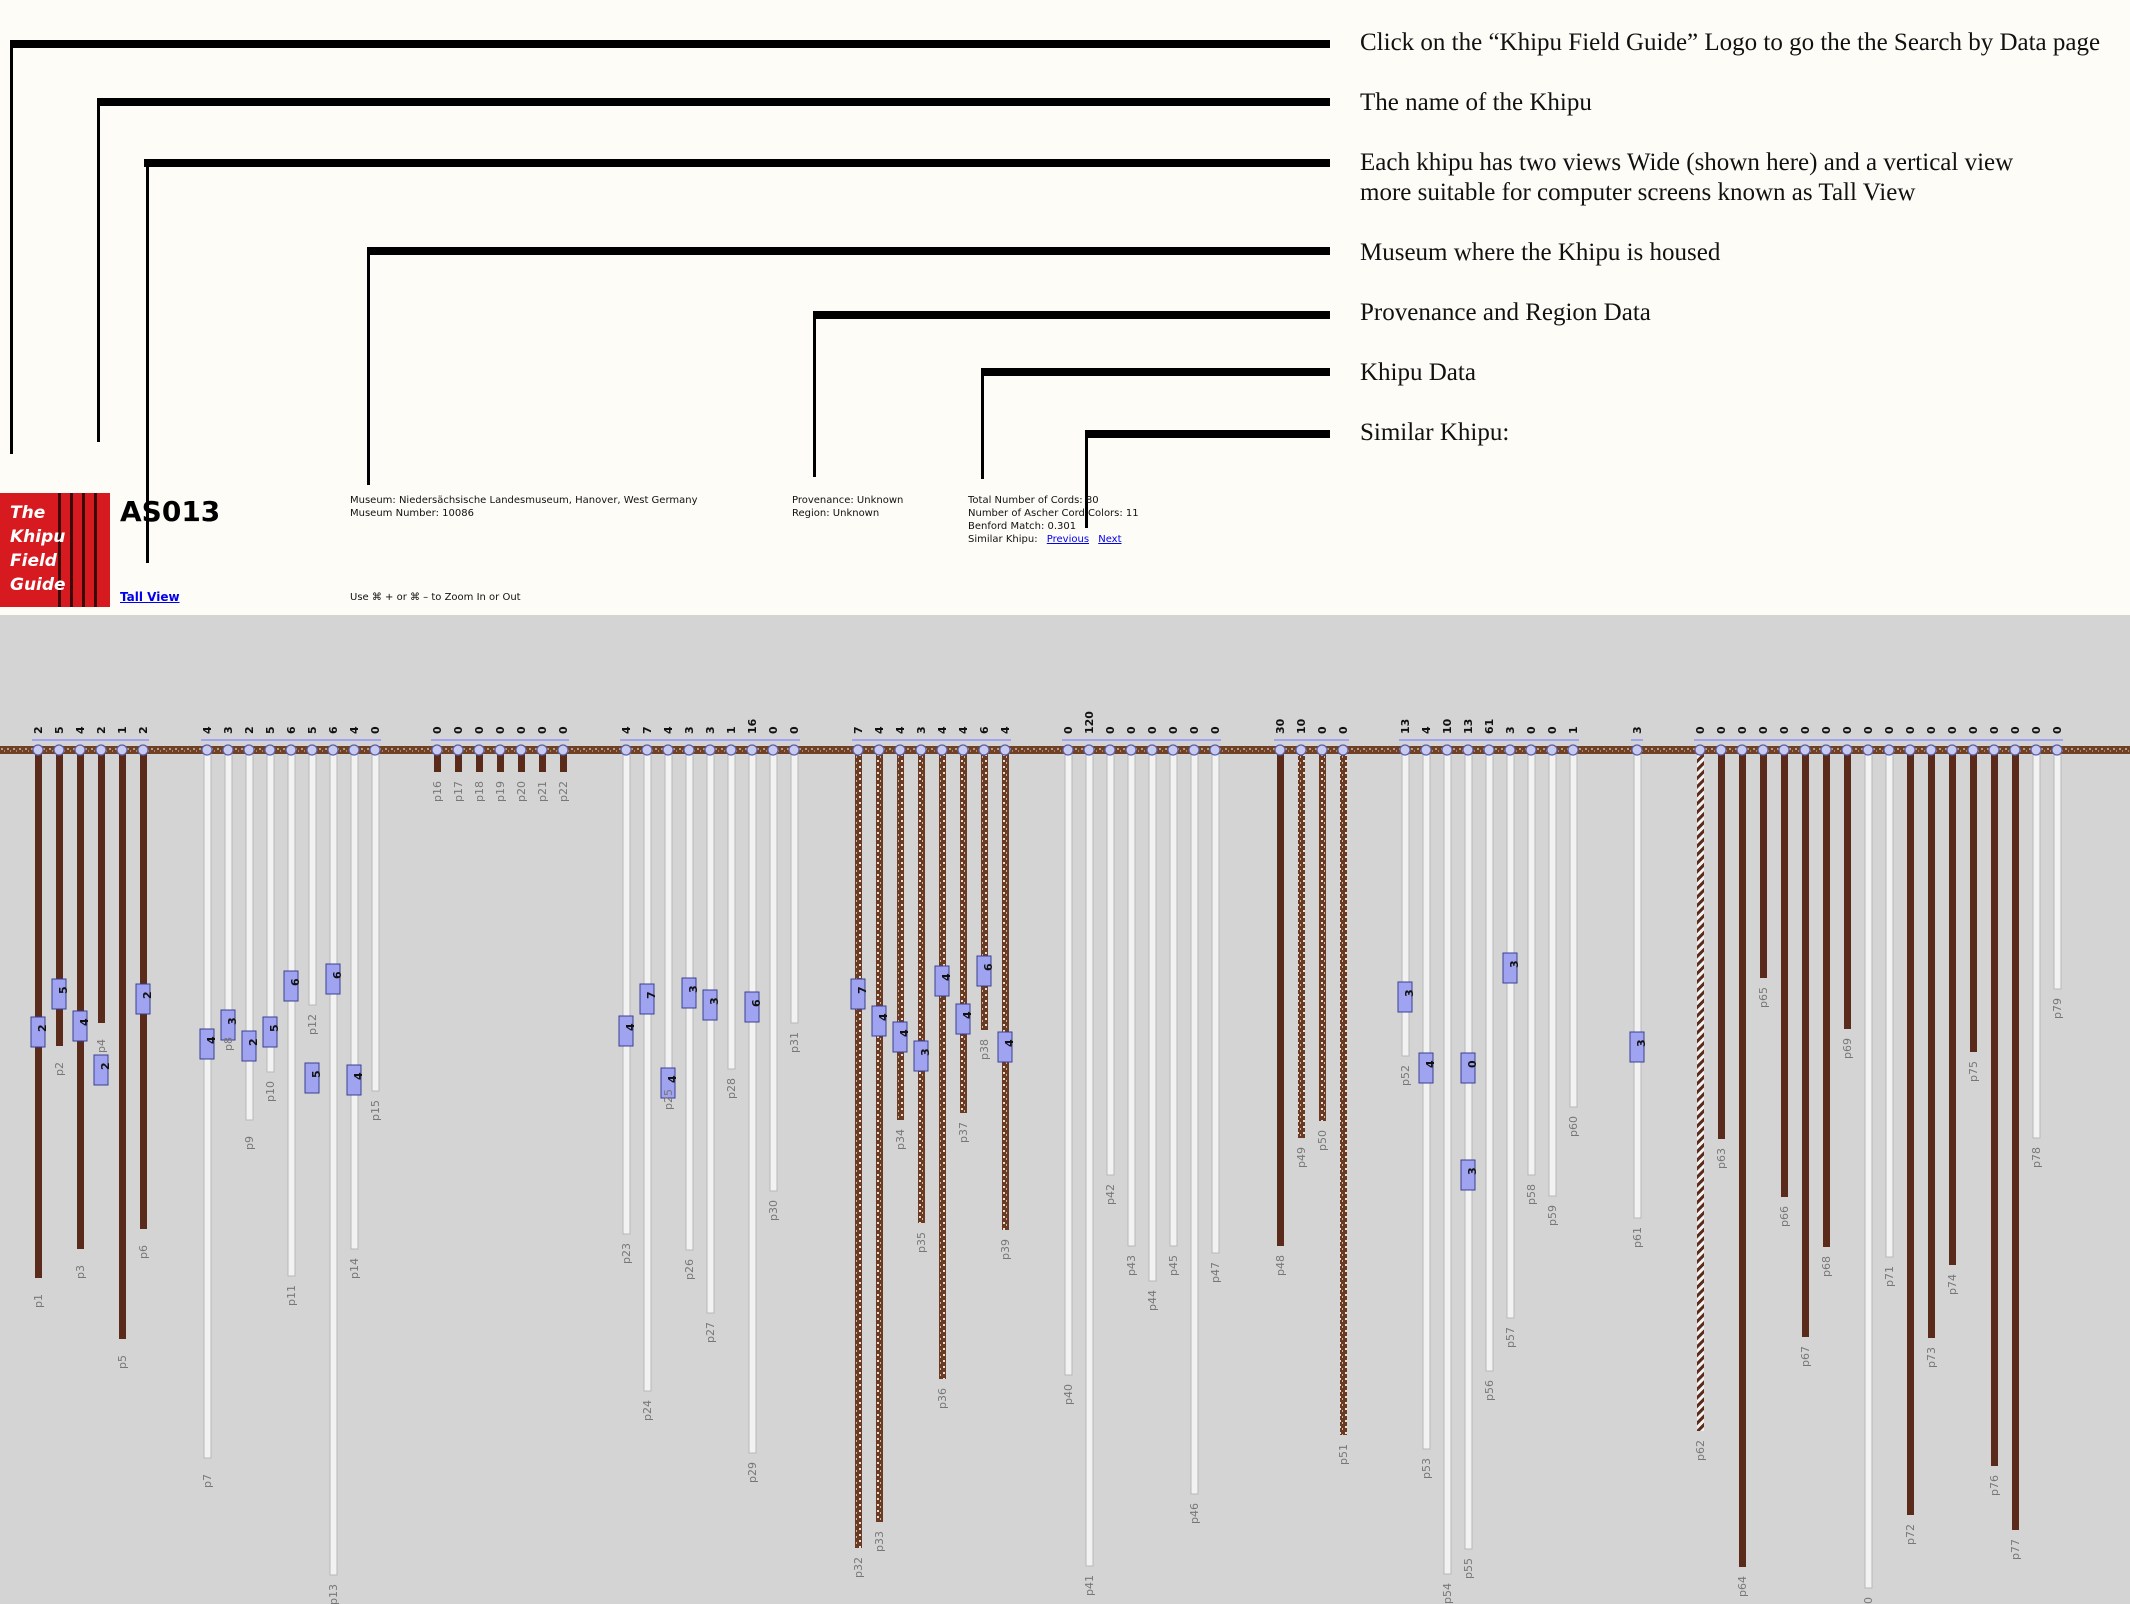 This screenshot has height=1604, width=2130. Describe the element at coordinates (59, 1069) in the screenshot. I see `cord-label: p2` at that location.